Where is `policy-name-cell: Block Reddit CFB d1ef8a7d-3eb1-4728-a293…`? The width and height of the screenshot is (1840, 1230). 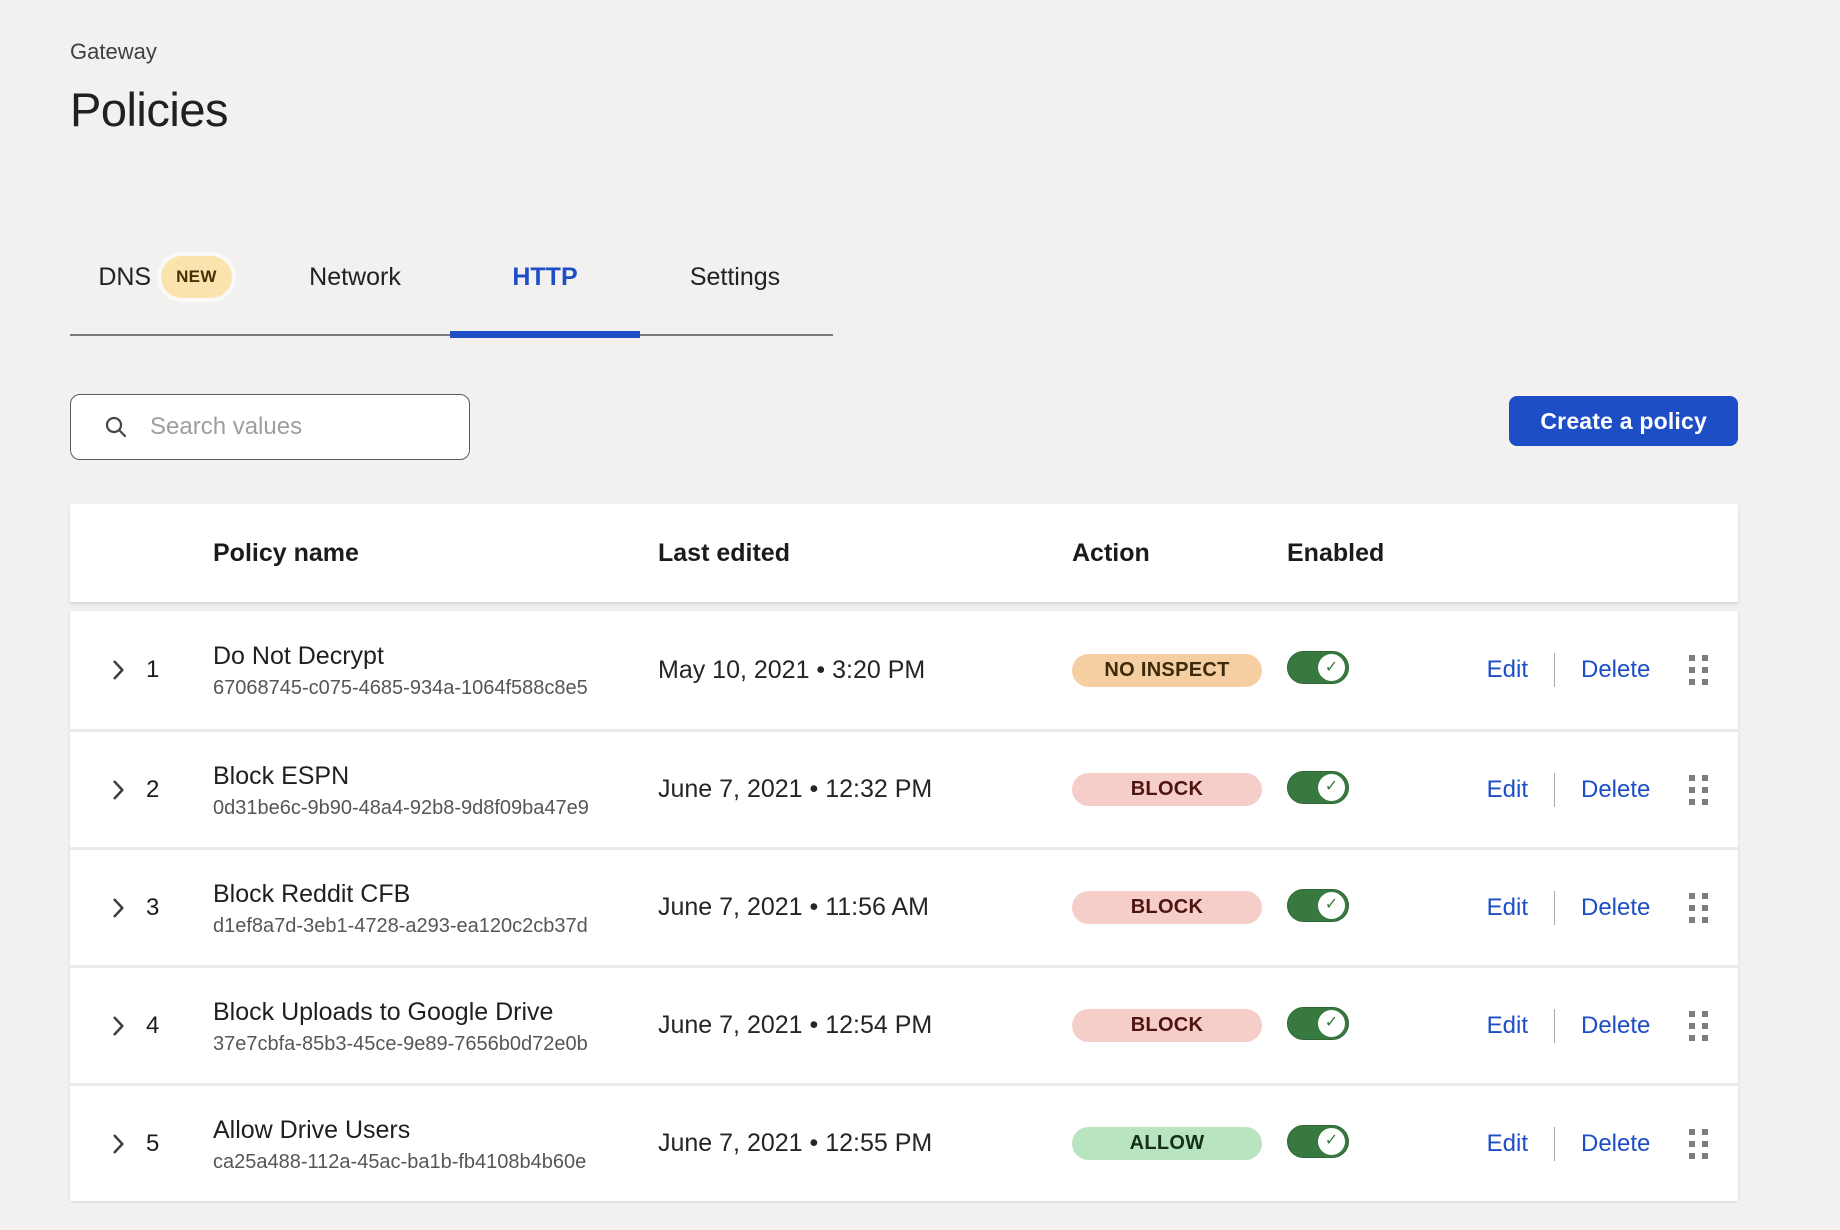
policy-name-cell: Block Reddit CFB d1ef8a7d-3eb1-4728-a293… is located at coordinates (435, 908).